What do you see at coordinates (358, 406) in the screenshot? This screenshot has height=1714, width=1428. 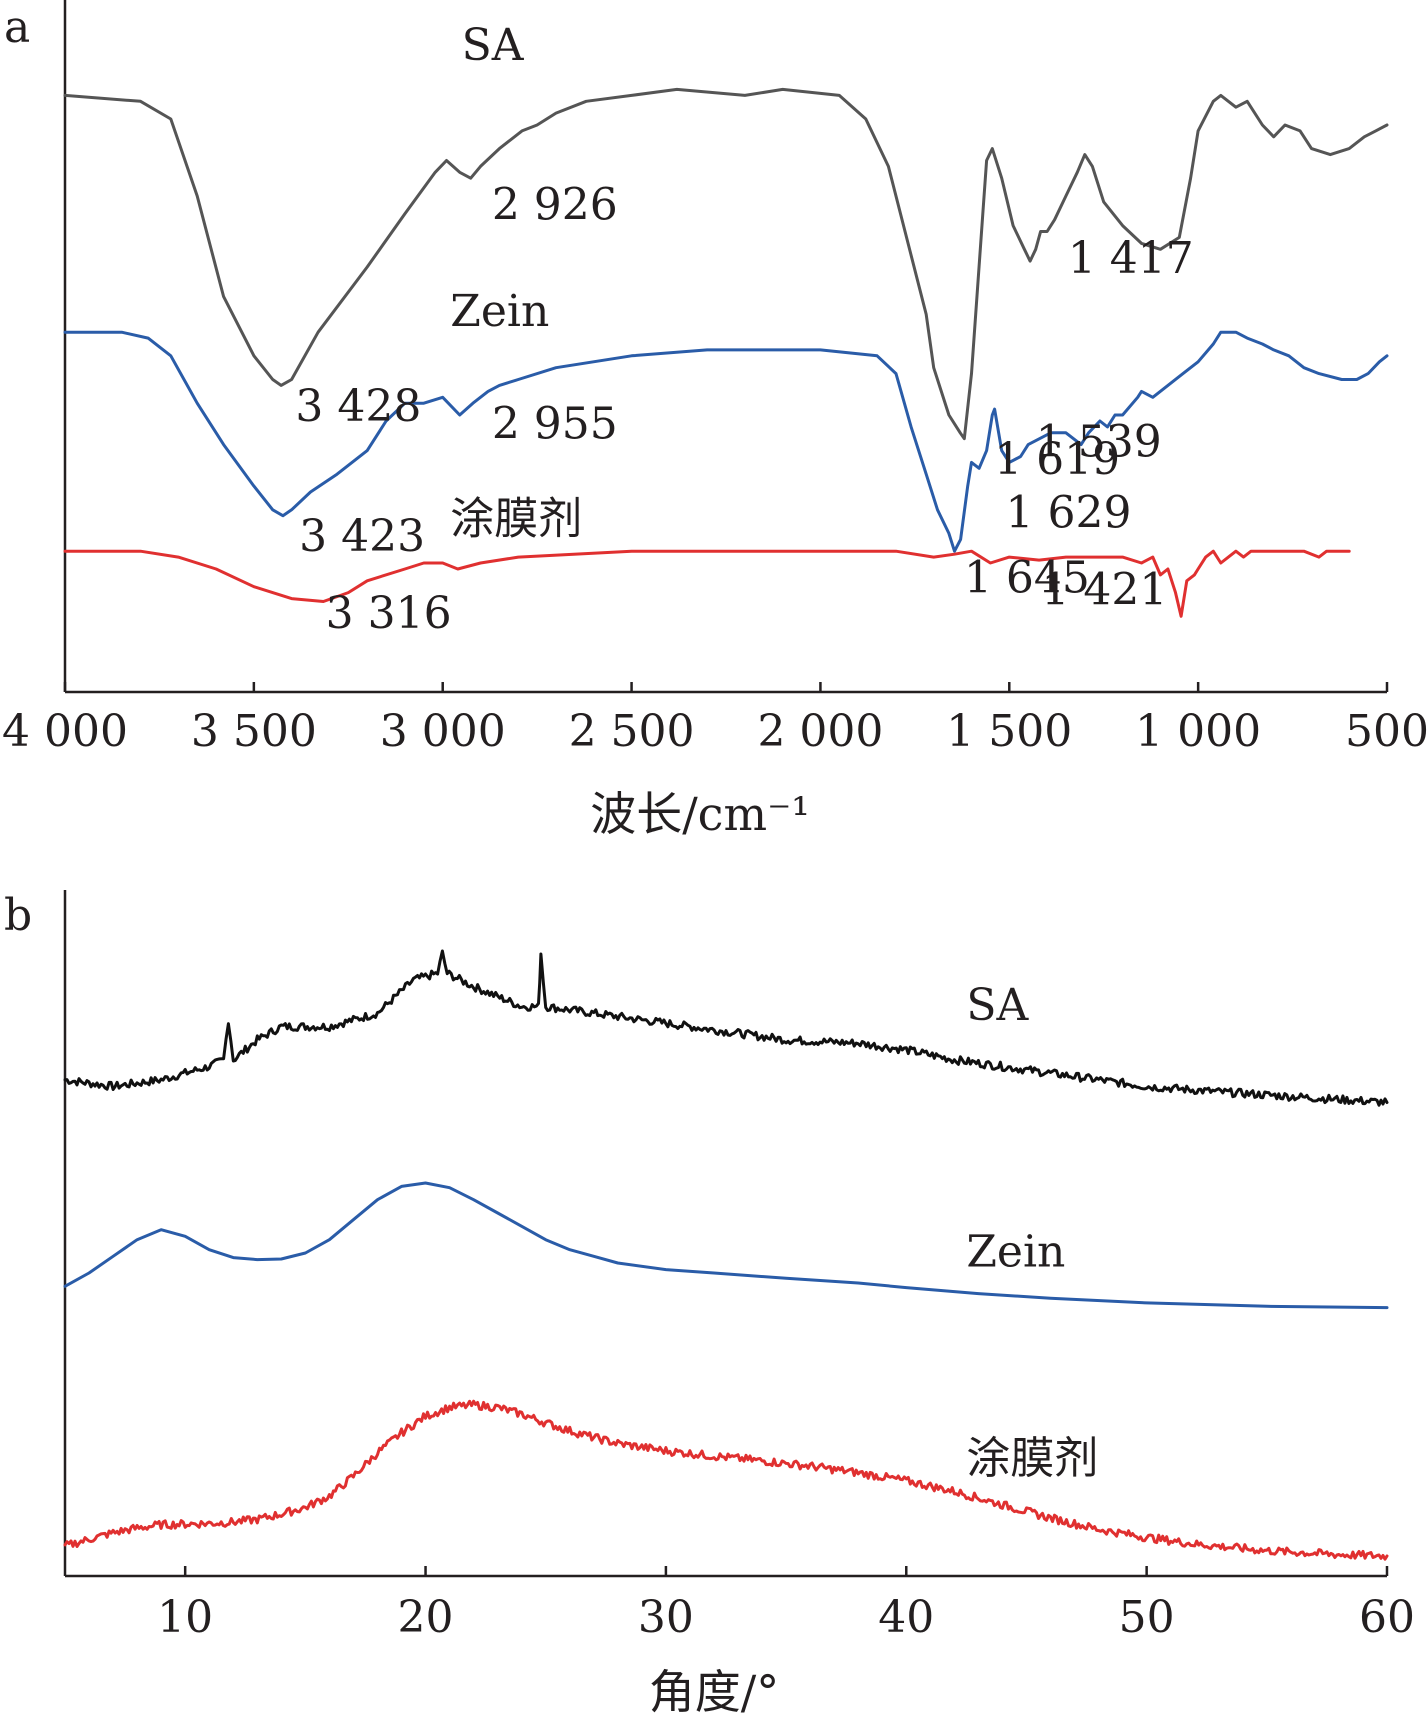 I see `peak-annotation: 3 428` at bounding box center [358, 406].